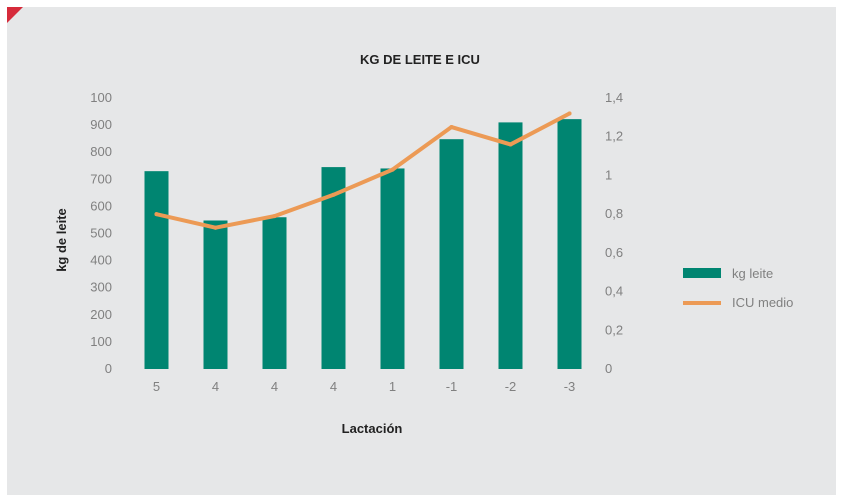  What do you see at coordinates (452, 386) in the screenshot?
I see `x-tick-label: -1` at bounding box center [452, 386].